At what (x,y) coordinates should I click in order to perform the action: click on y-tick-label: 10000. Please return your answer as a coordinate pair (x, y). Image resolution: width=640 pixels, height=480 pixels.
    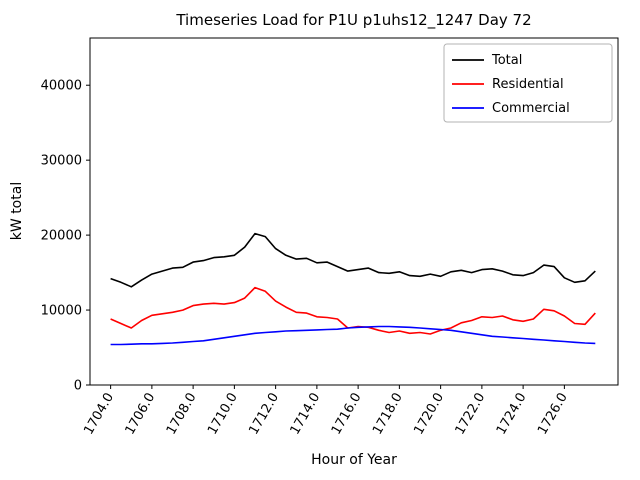
    Looking at the image, I should click on (61, 311).